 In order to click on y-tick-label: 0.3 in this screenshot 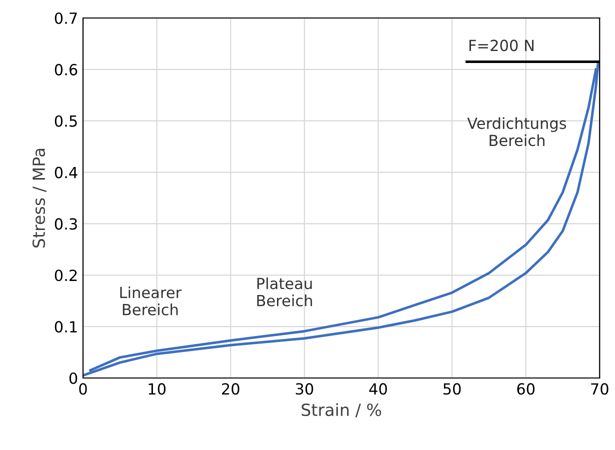, I will do `click(65, 224)`.